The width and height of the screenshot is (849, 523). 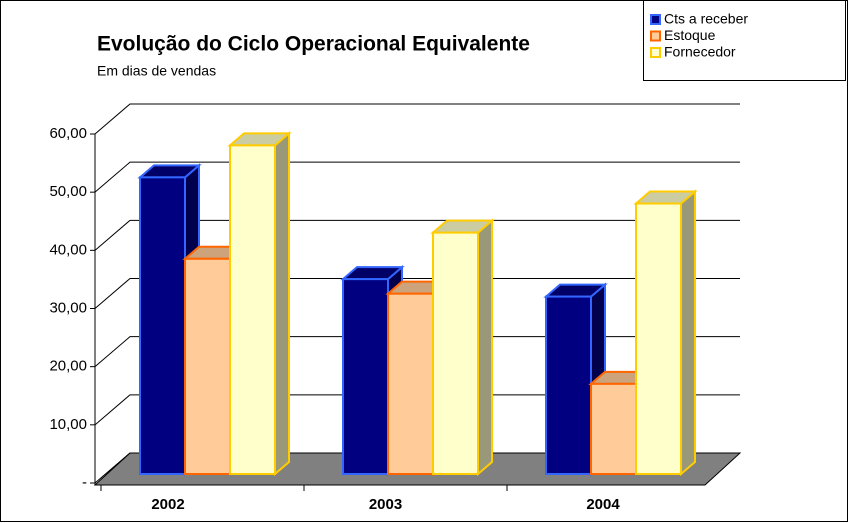 What do you see at coordinates (690, 35) in the screenshot?
I see `legend-label: Estoque` at bounding box center [690, 35].